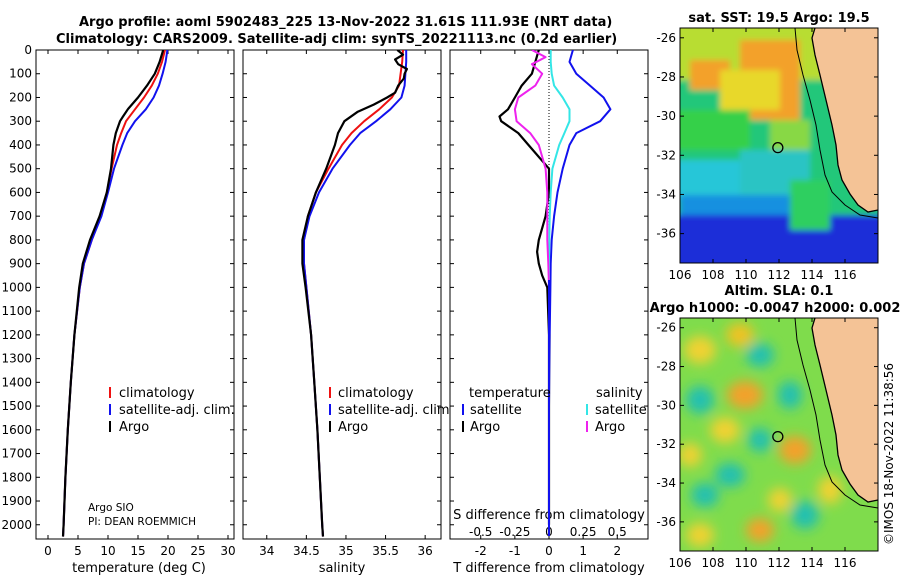 The image size is (900, 580). What do you see at coordinates (617, 551) in the screenshot?
I see `x-tick-label: 2` at bounding box center [617, 551].